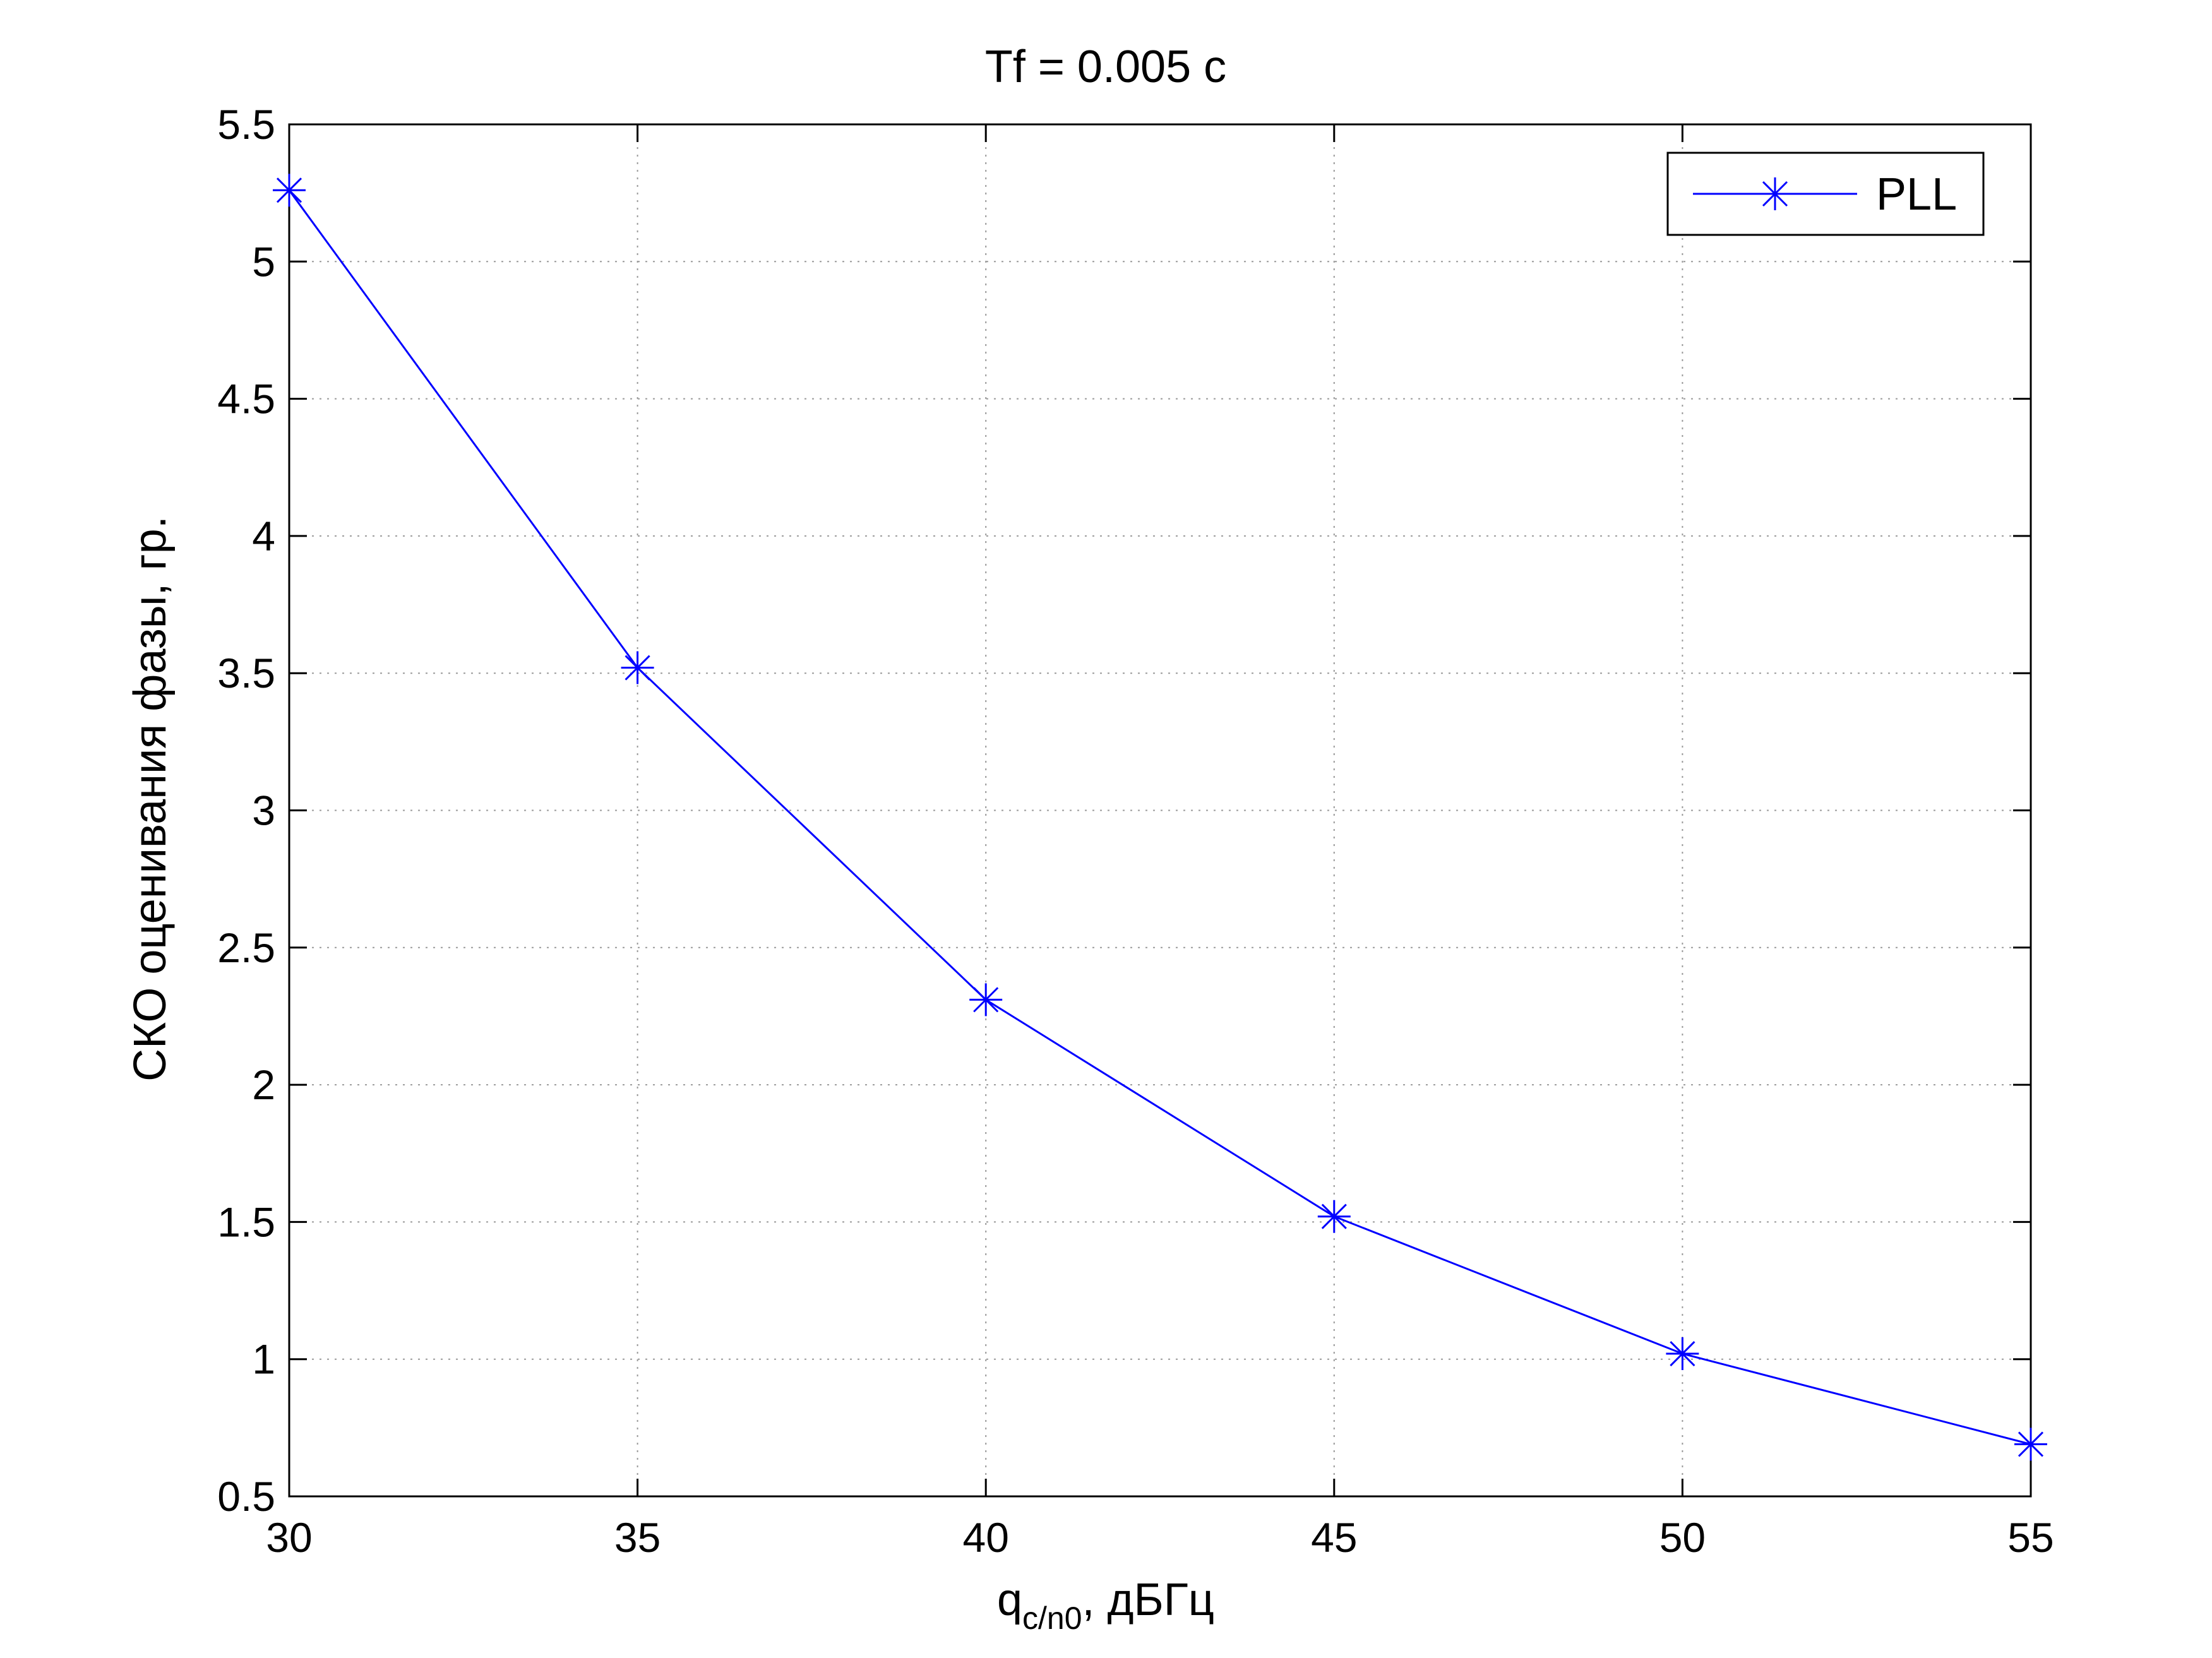 This screenshot has width=2212, height=1658. What do you see at coordinates (1009, 1600) in the screenshot?
I see `x-axis-label-base: q` at bounding box center [1009, 1600].